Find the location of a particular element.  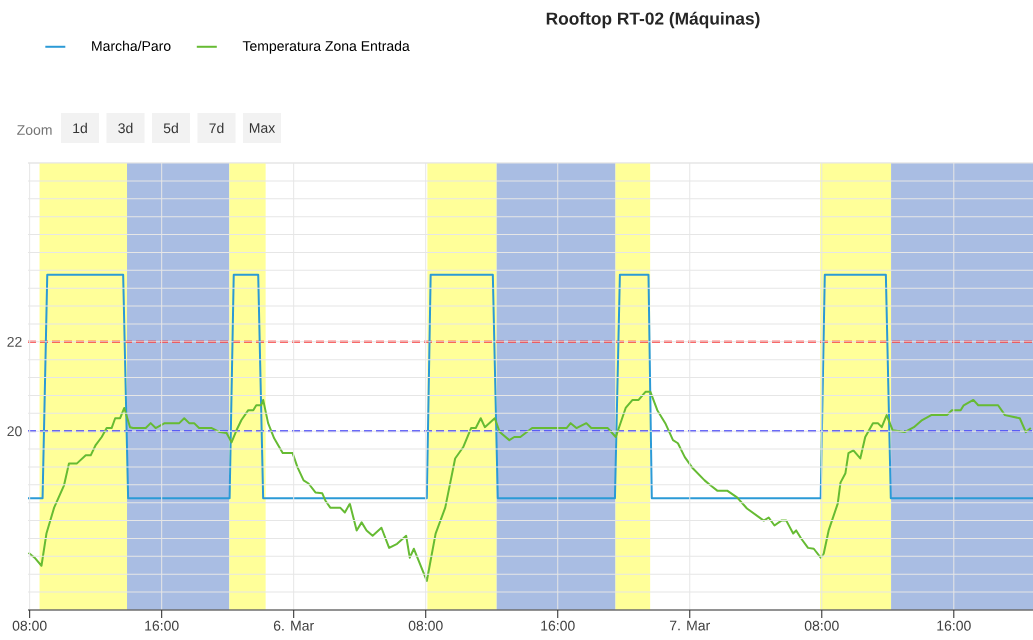

legend-label: Marcha/Paro is located at coordinates (131, 45).